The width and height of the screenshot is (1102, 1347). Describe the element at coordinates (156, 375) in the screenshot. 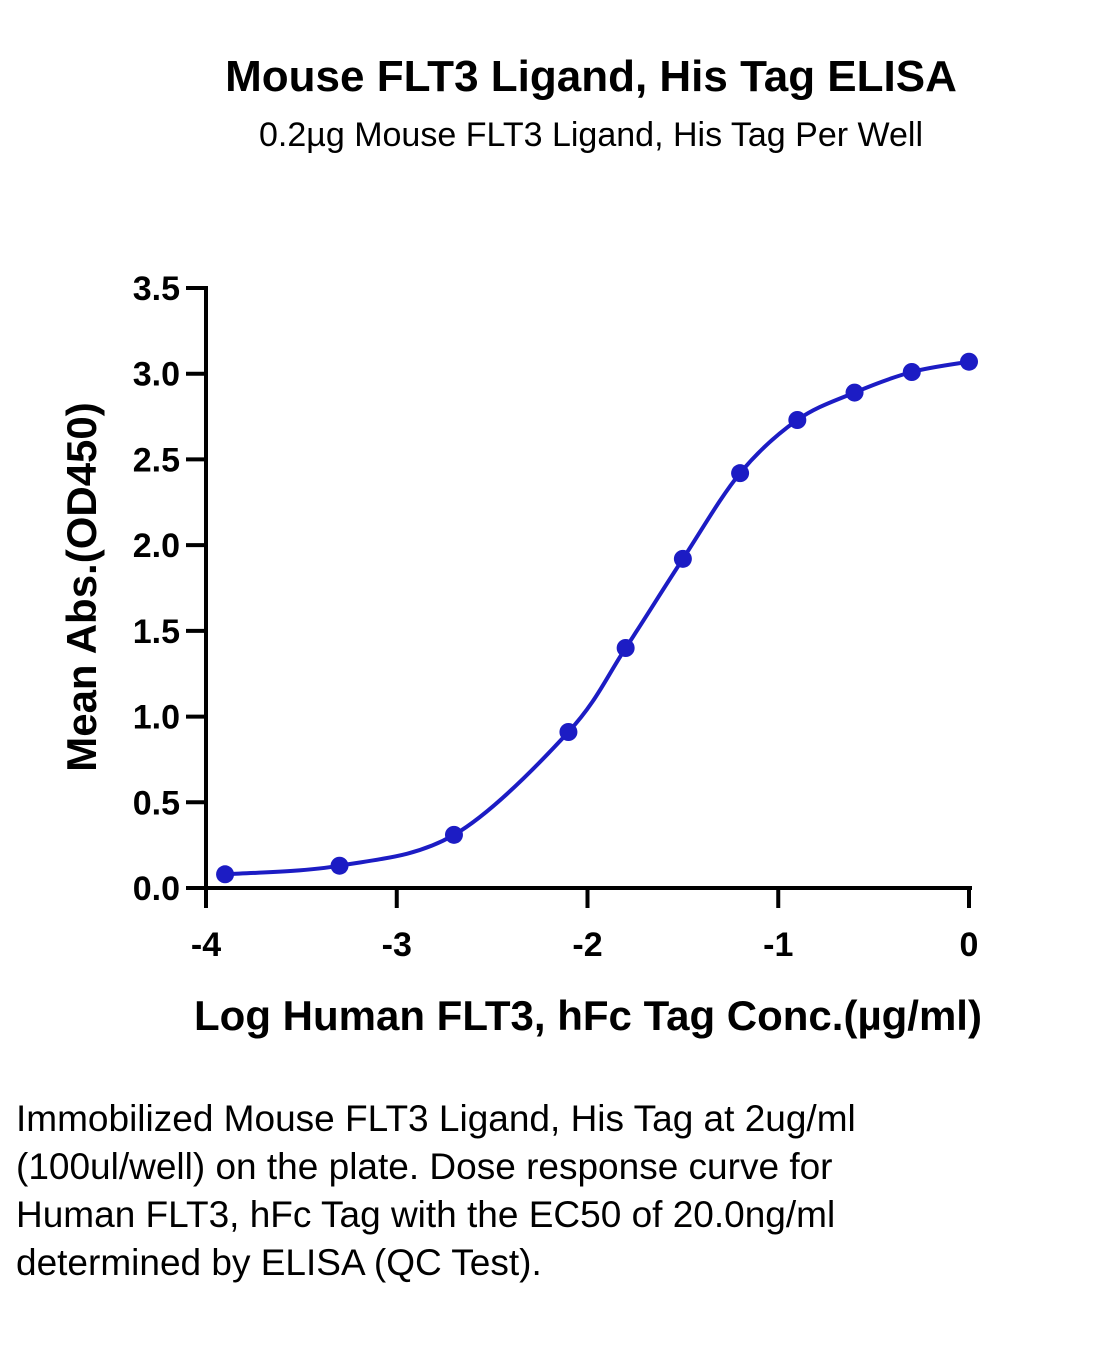

I see `y-tick-label: 3.0` at that location.